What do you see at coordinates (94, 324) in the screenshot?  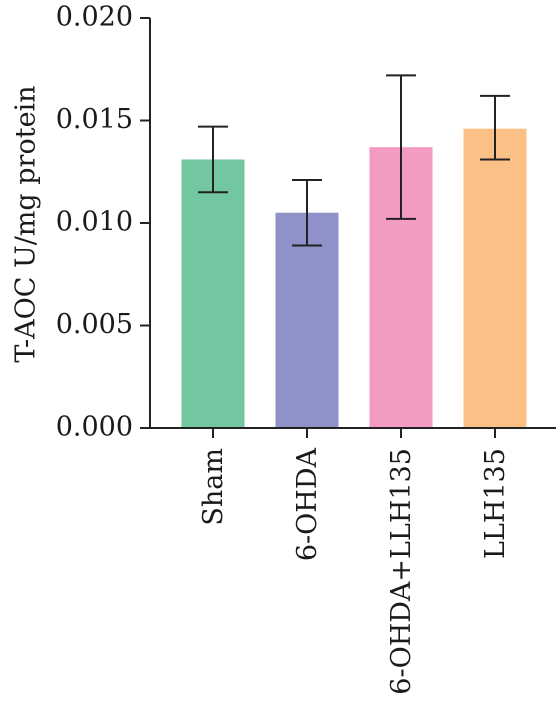 I see `y-tick-label: 0.005` at bounding box center [94, 324].